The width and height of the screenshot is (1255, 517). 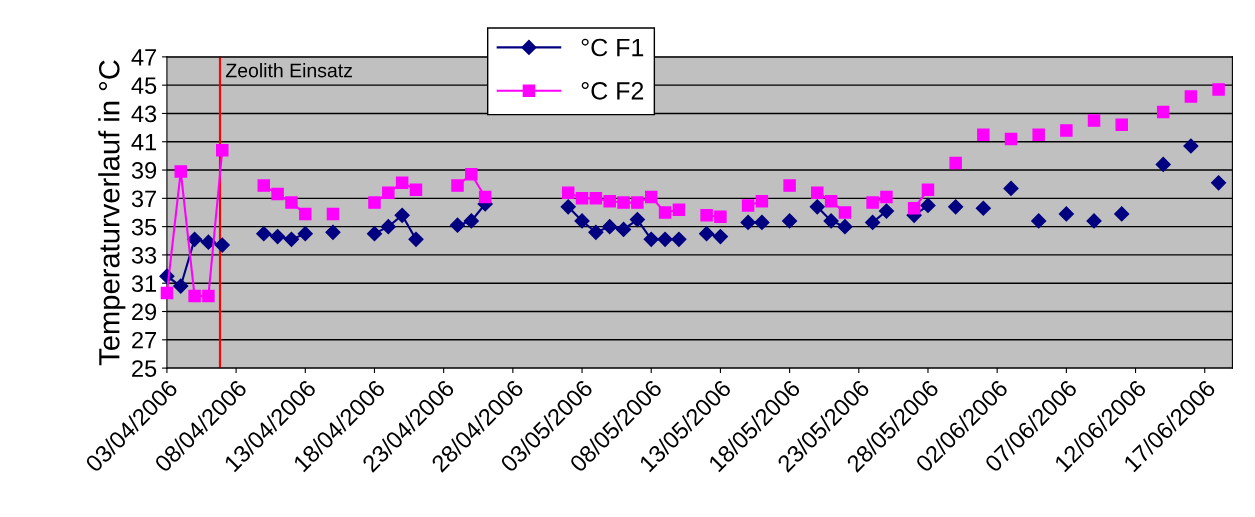 What do you see at coordinates (144, 255) in the screenshot?
I see `y-tick-label: 33` at bounding box center [144, 255].